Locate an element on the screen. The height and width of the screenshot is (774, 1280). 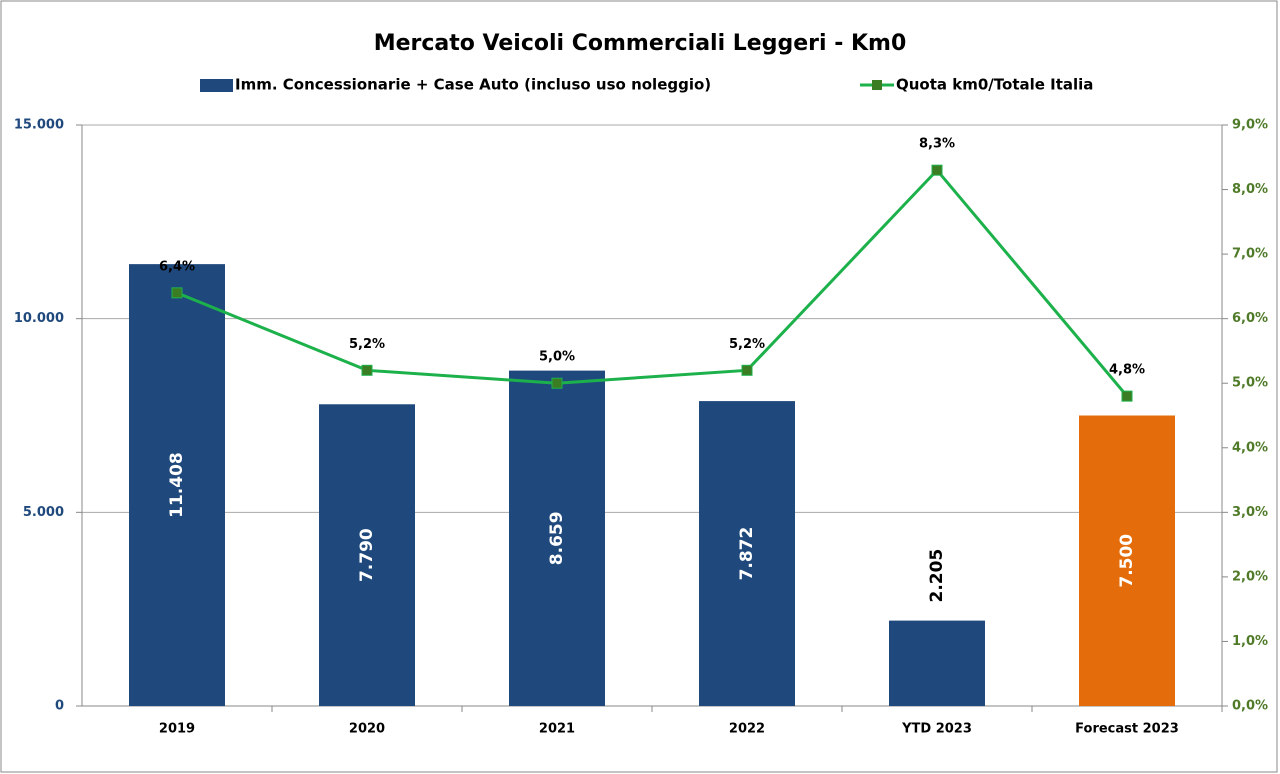
y2-tick-label: 1,0% is located at coordinates (1250, 641).